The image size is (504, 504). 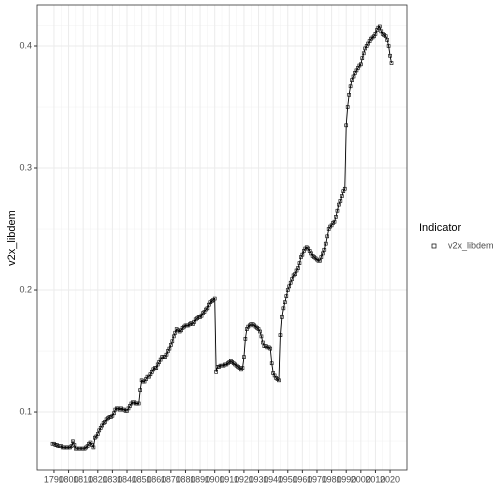 What do you see at coordinates (69, 479) in the screenshot?
I see `x-tick-label: 1800` at bounding box center [69, 479].